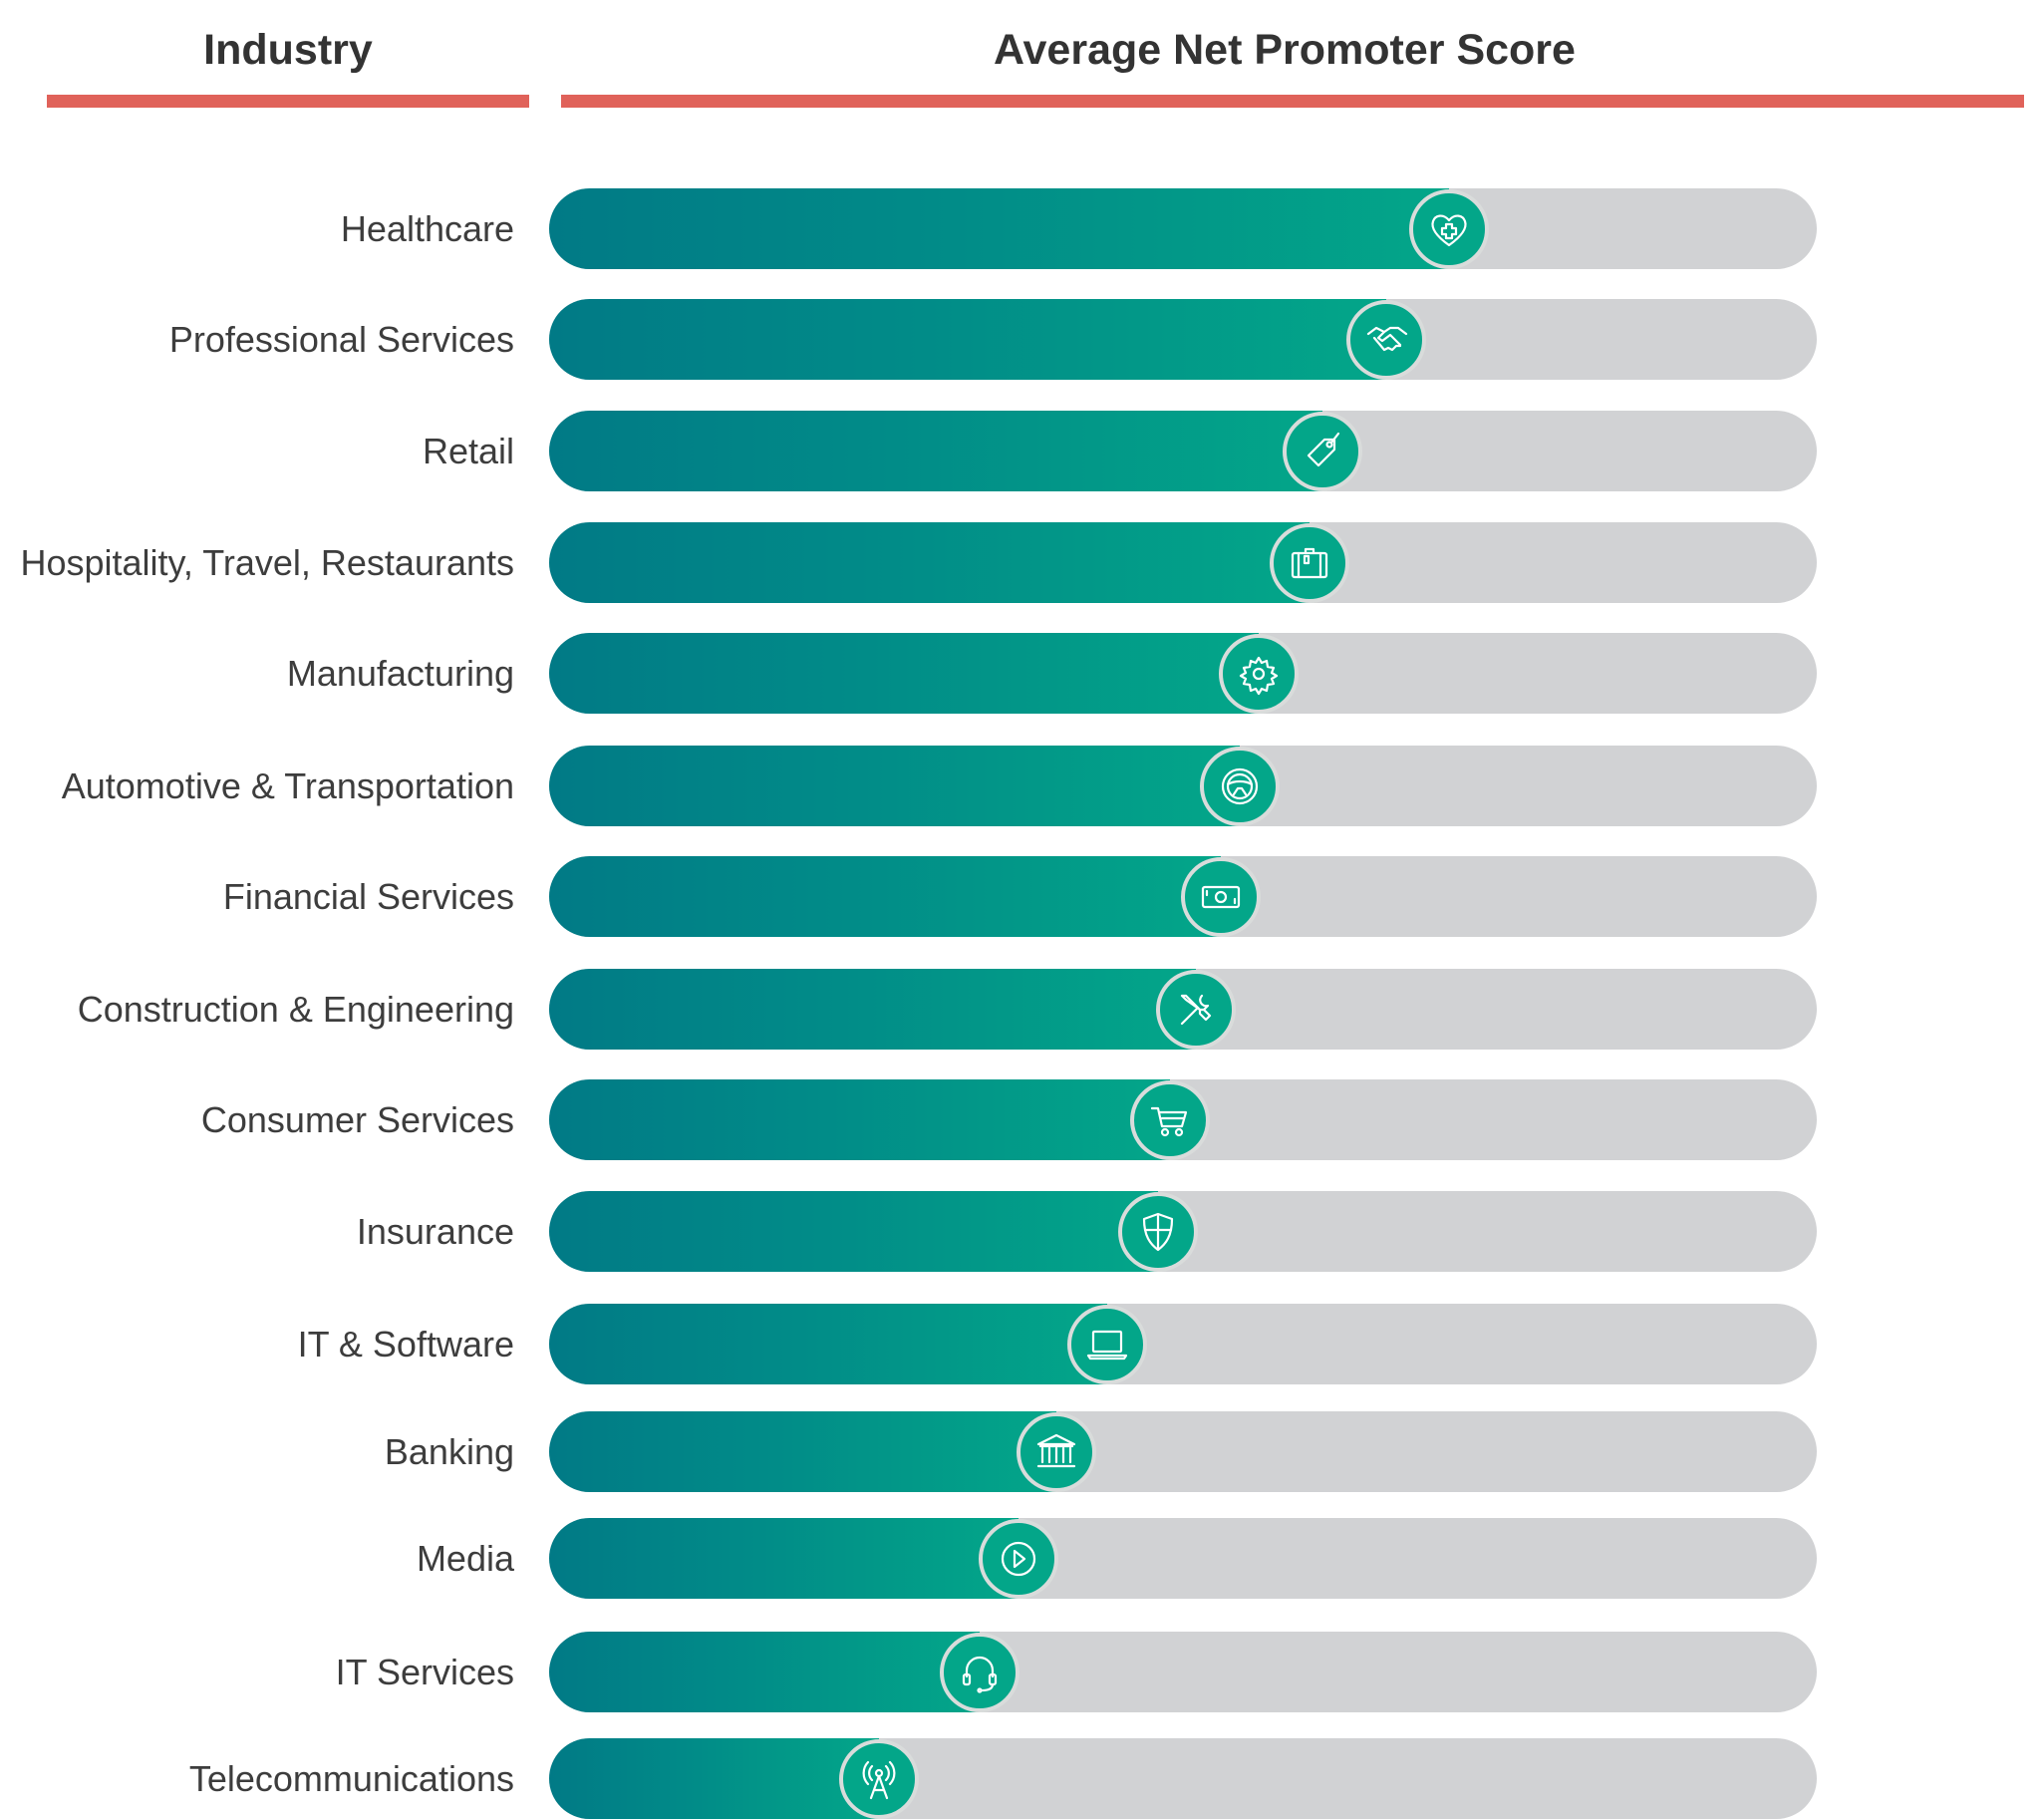 This screenshot has height=1820, width=2041. What do you see at coordinates (1285, 50) in the screenshot?
I see `score-header: Average Net Promoter Score` at bounding box center [1285, 50].